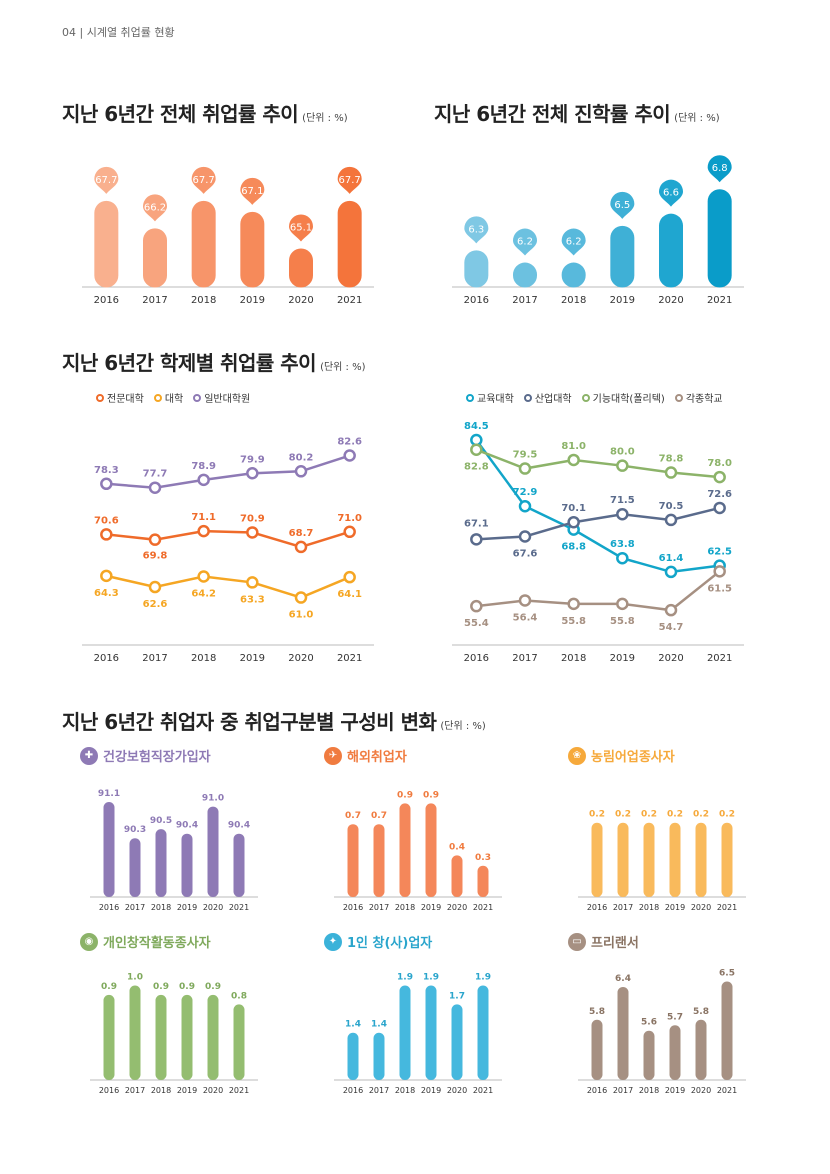 The width and height of the screenshot is (830, 1174). What do you see at coordinates (525, 242) in the screenshot?
I see `data-label: 6.2` at bounding box center [525, 242].